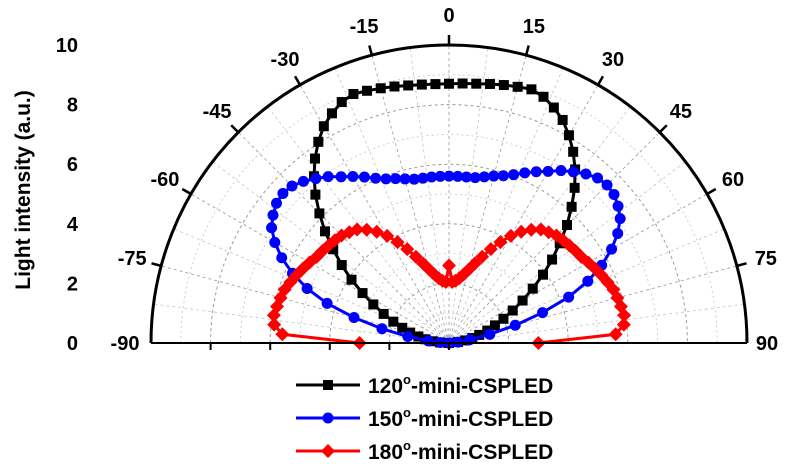 Image resolution: width=787 pixels, height=468 pixels. What do you see at coordinates (364, 27) in the screenshot?
I see `angle-tick-label: -15` at bounding box center [364, 27].